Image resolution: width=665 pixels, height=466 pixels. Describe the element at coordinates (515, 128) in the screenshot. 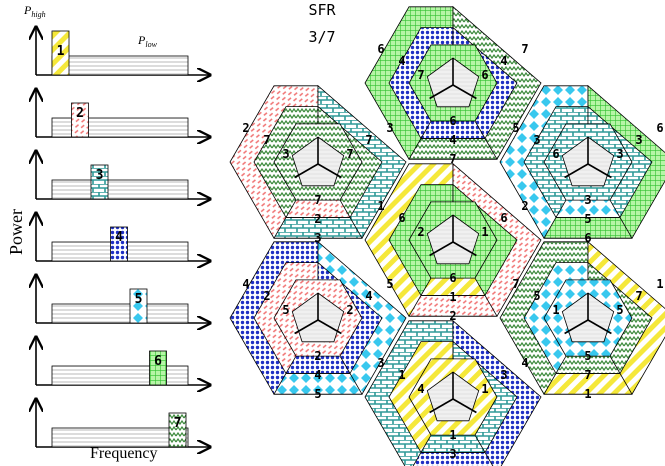

I see `outer-left-label: 5` at that location.